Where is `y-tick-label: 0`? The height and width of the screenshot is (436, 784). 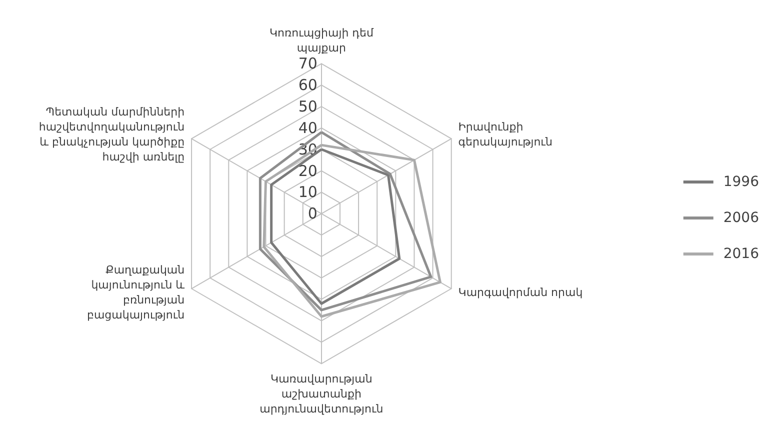 y-tick-label: 0 is located at coordinates (313, 213).